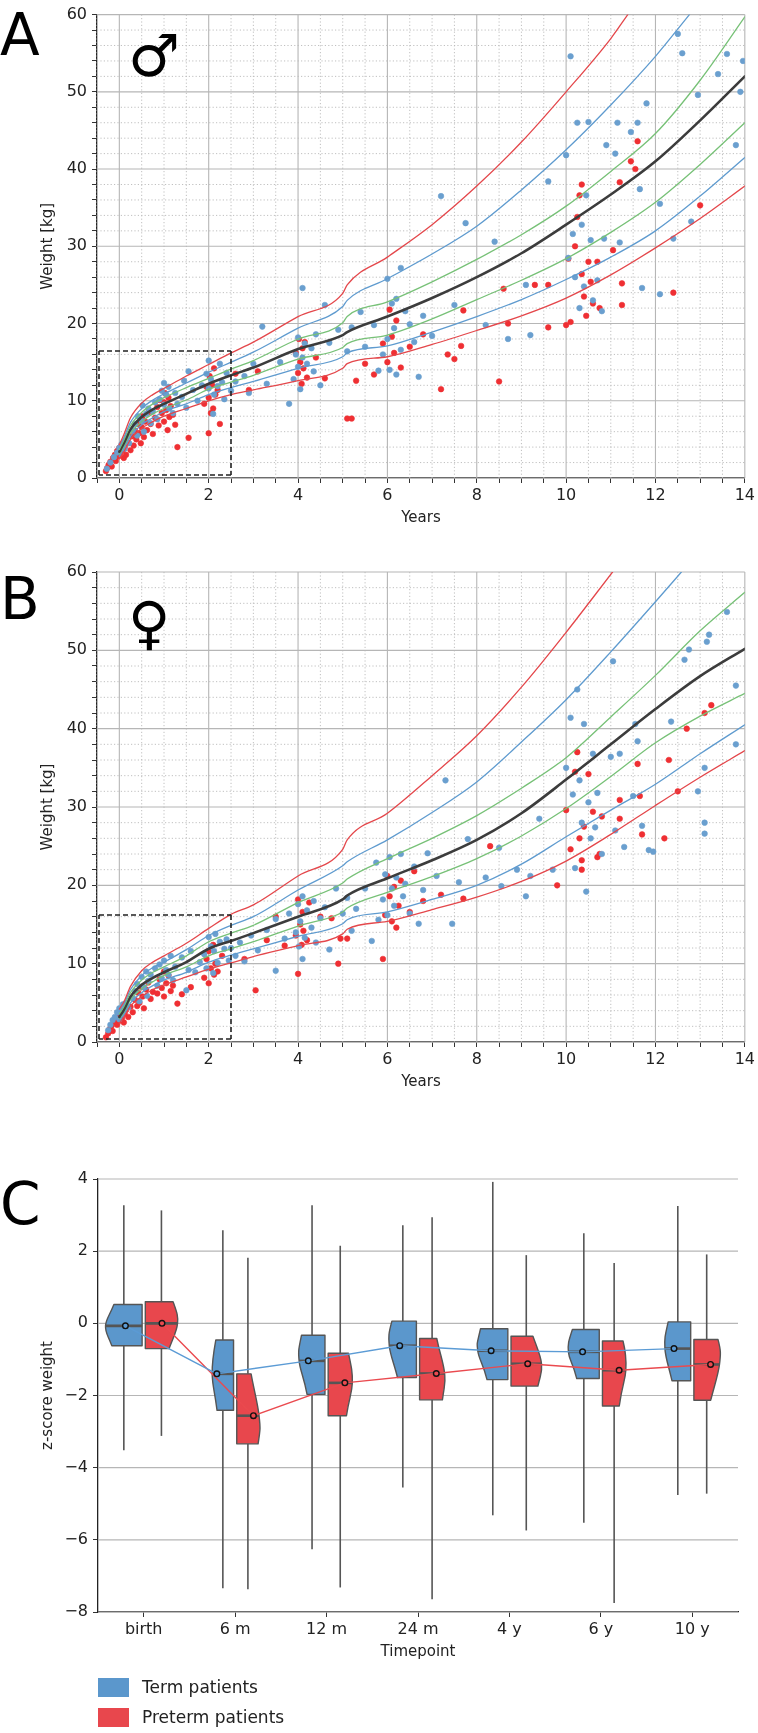 This screenshot has width=758, height=1733. What do you see at coordinates (235, 1628) in the screenshot?
I see `x-tick-label: 6 m` at bounding box center [235, 1628].